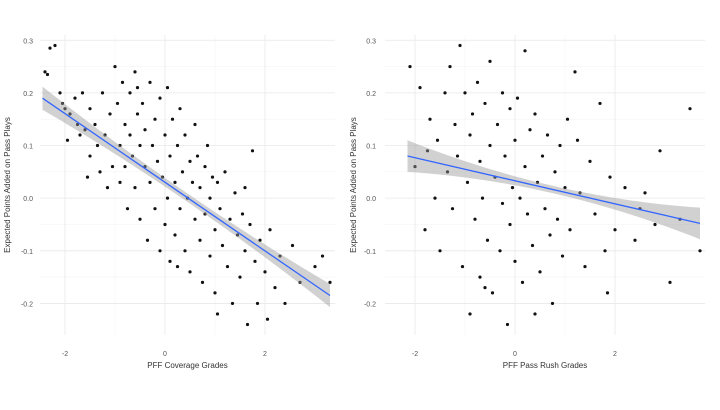 The width and height of the screenshot is (720, 410). Describe the element at coordinates (371, 199) in the screenshot. I see `y-tick-label: 0.0` at that location.